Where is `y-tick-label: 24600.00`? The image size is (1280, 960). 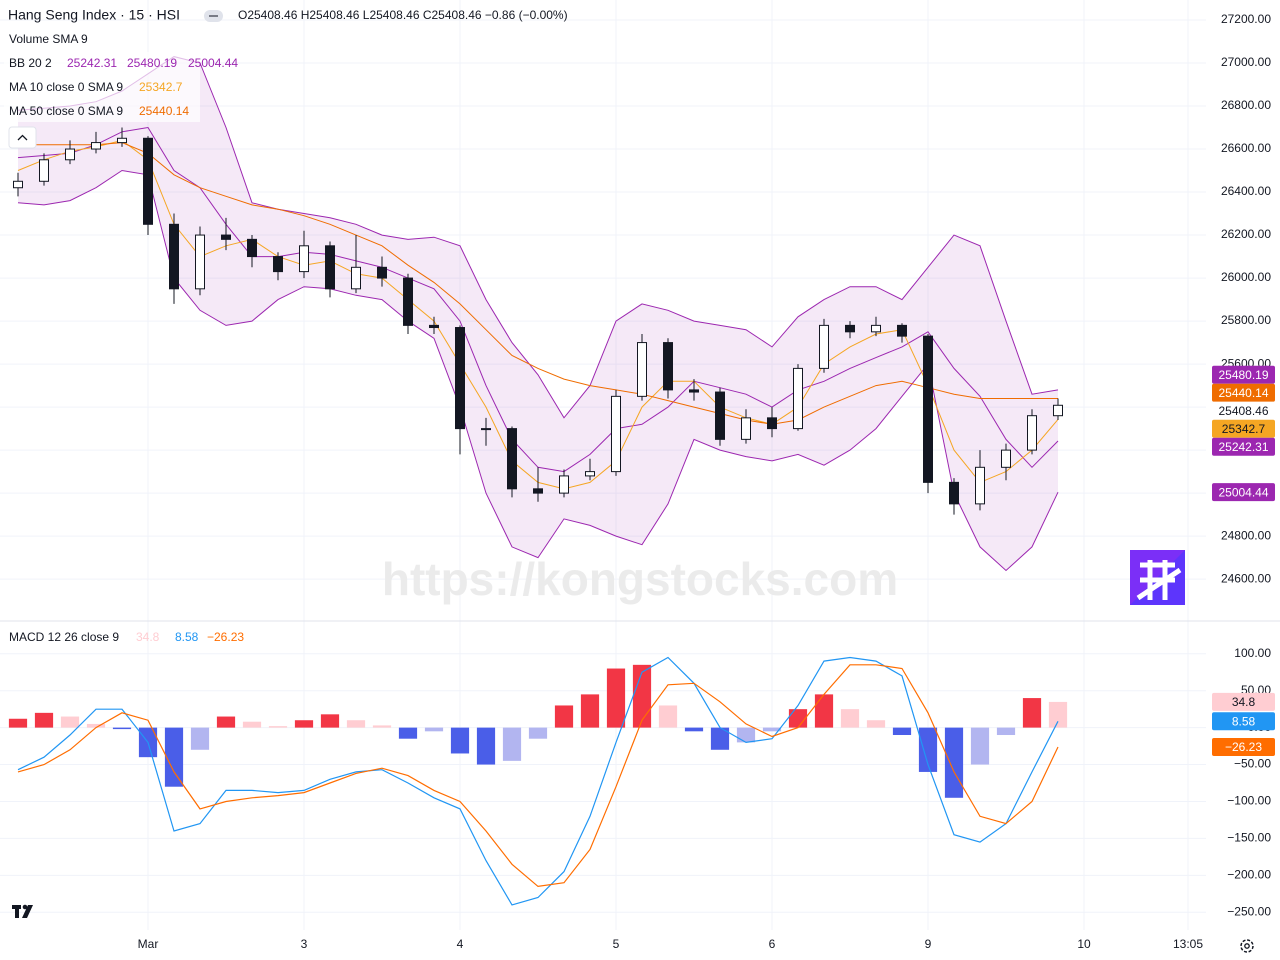 y-tick-label: 24600.00 is located at coordinates (1246, 578).